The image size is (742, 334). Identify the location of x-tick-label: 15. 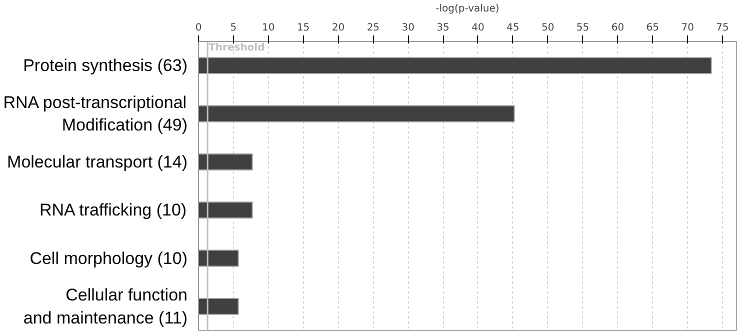
(303, 28).